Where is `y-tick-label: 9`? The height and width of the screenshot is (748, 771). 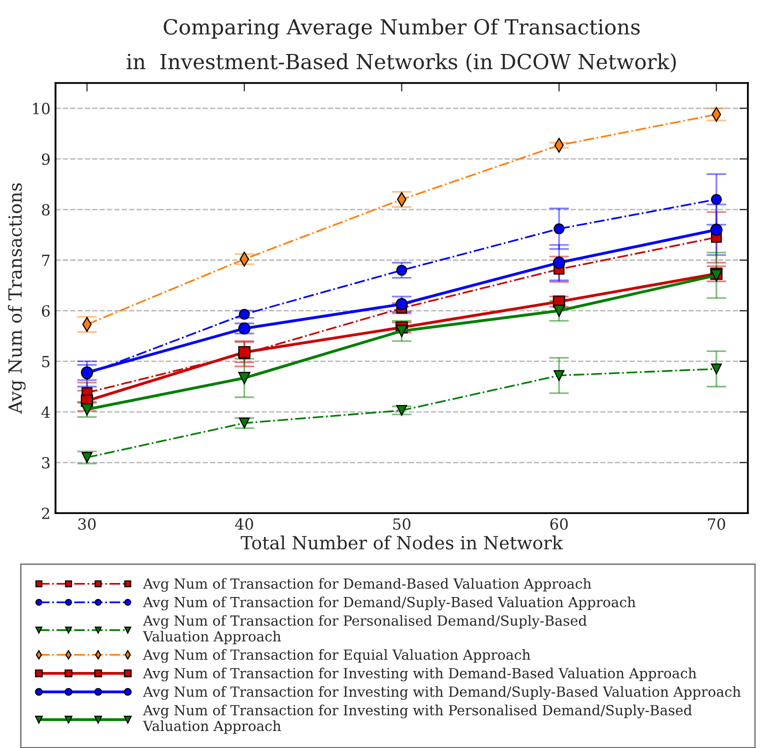
y-tick-label: 9 is located at coordinates (46, 159).